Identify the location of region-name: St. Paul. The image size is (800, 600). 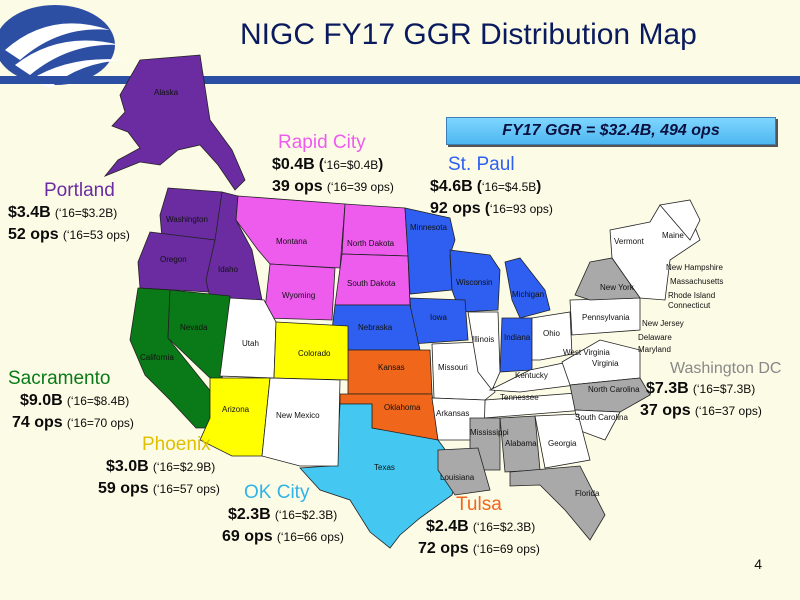
(481, 164).